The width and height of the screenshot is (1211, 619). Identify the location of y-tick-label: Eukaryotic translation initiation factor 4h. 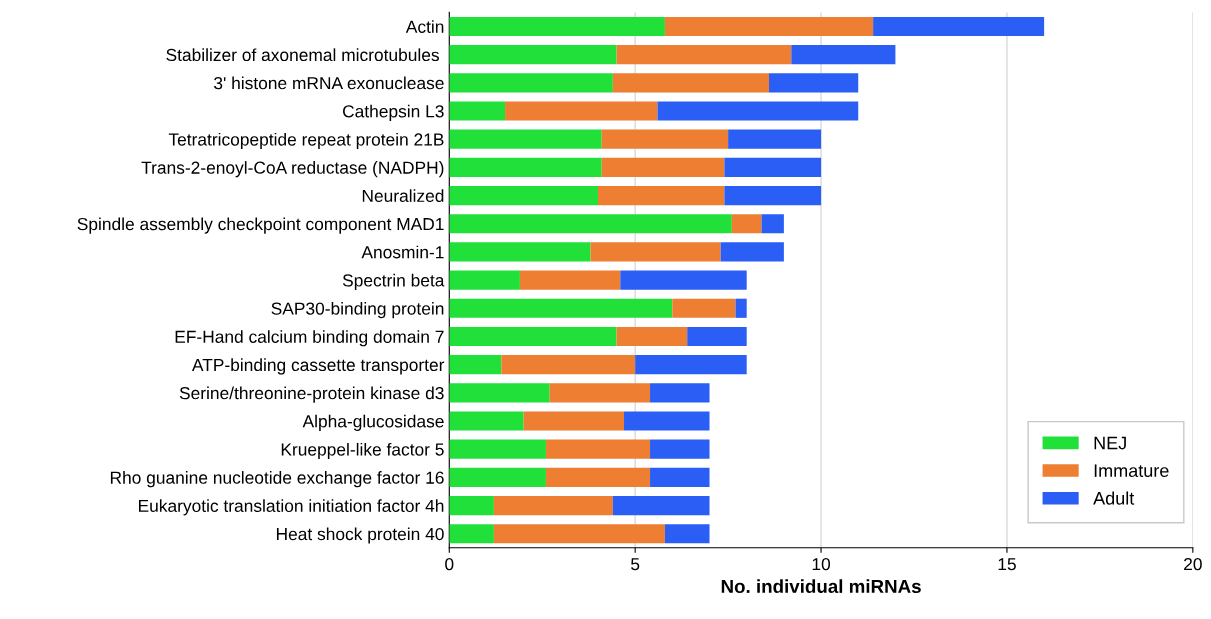
(291, 507).